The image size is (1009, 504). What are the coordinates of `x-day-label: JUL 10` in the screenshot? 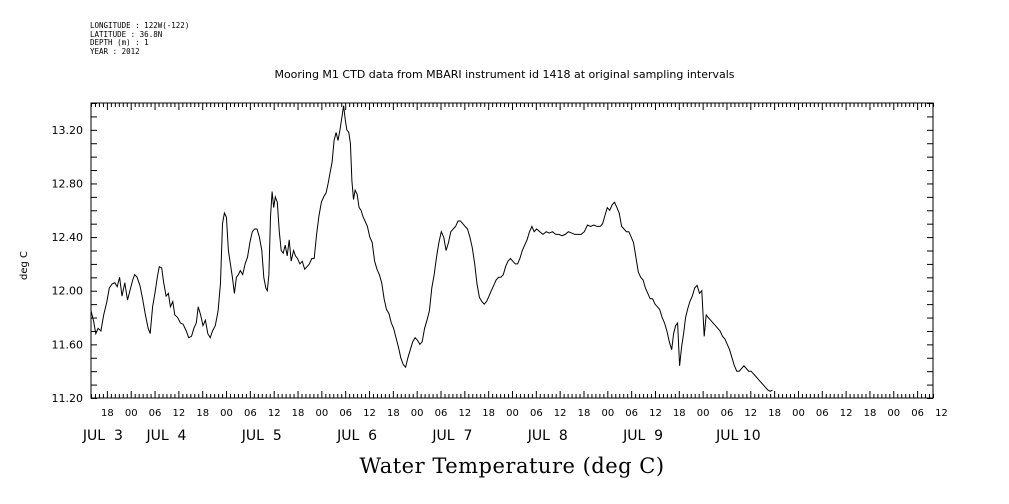 It's located at (737, 436).